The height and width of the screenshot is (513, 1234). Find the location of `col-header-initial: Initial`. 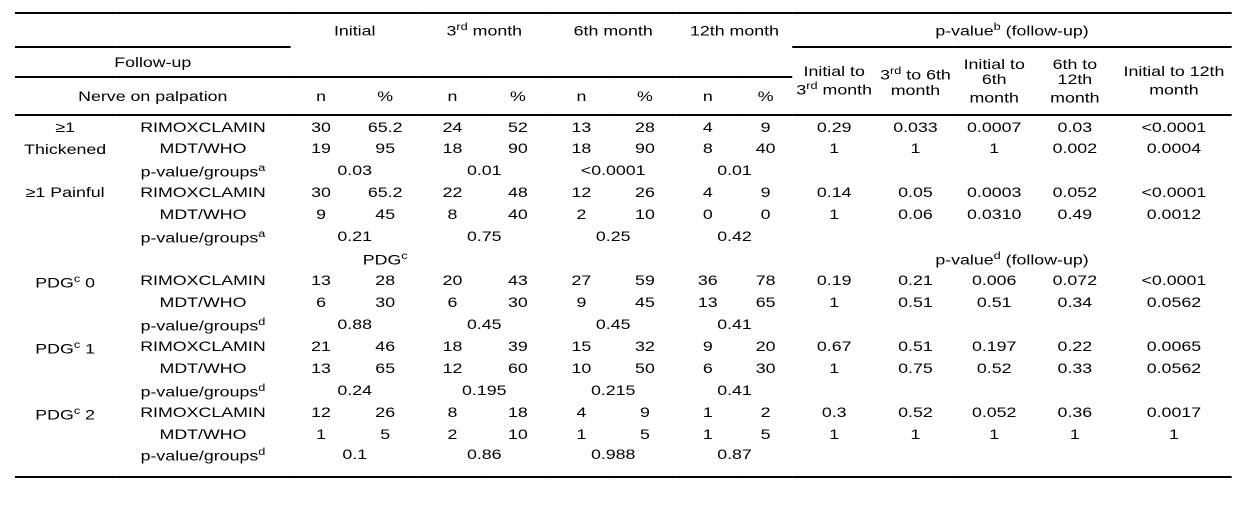

col-header-initial: Initial is located at coordinates (354, 45).